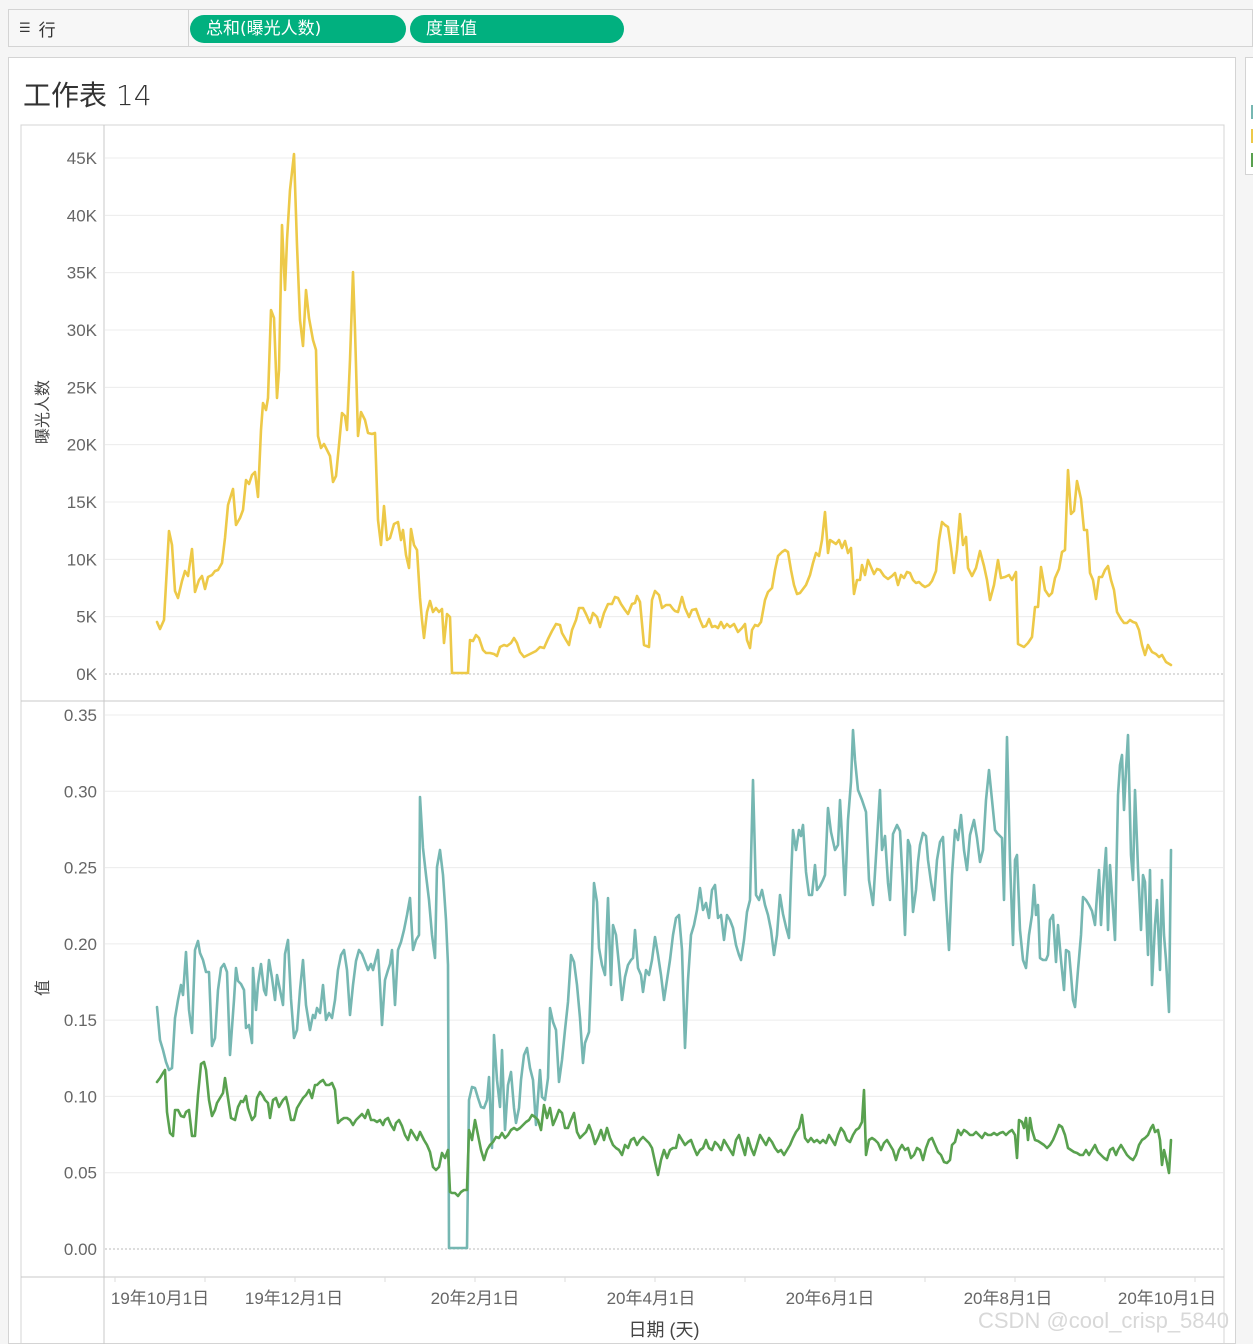 Image resolution: width=1253 pixels, height=1344 pixels. Describe the element at coordinates (82, 330) in the screenshot. I see `y-tick-label: 30K` at that location.